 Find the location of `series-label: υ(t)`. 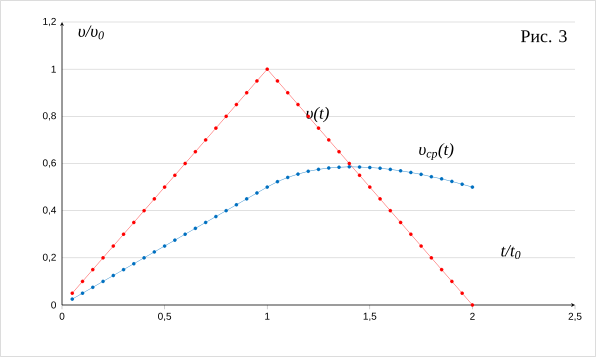

series-label: υ(t) is located at coordinates (317, 114).